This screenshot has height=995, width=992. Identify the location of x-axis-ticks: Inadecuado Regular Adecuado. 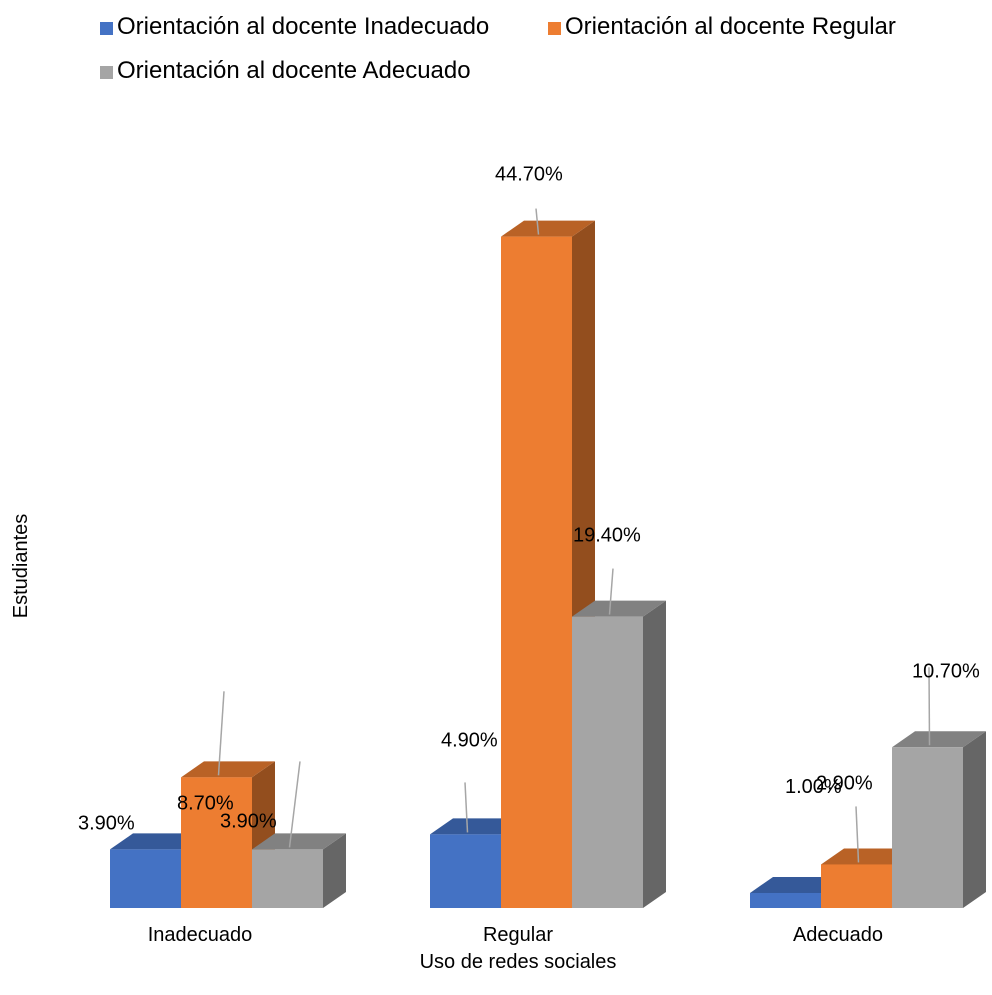
(515, 935).